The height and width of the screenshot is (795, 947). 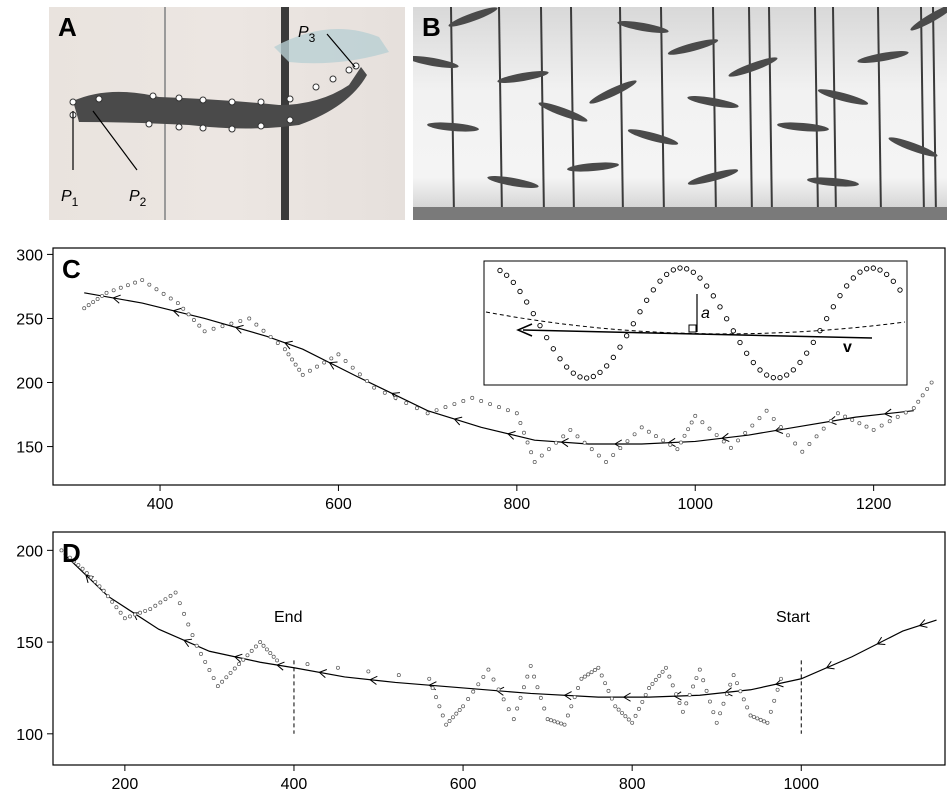 What do you see at coordinates (71, 553) in the screenshot?
I see `panel-d-label: D` at bounding box center [71, 553].